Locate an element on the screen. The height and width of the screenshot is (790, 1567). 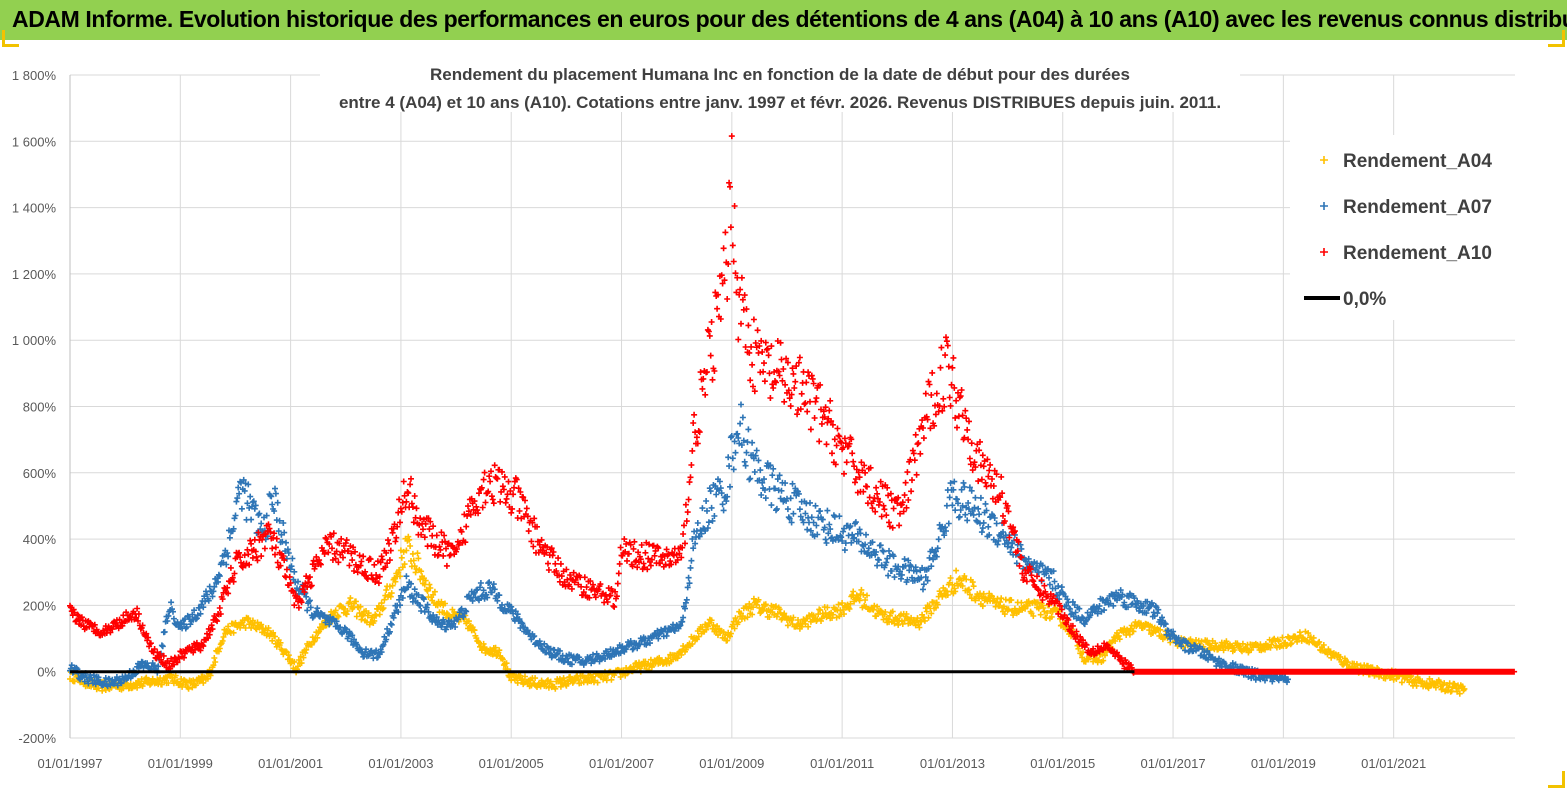
y-tick-label: -200% is located at coordinates (37, 738).